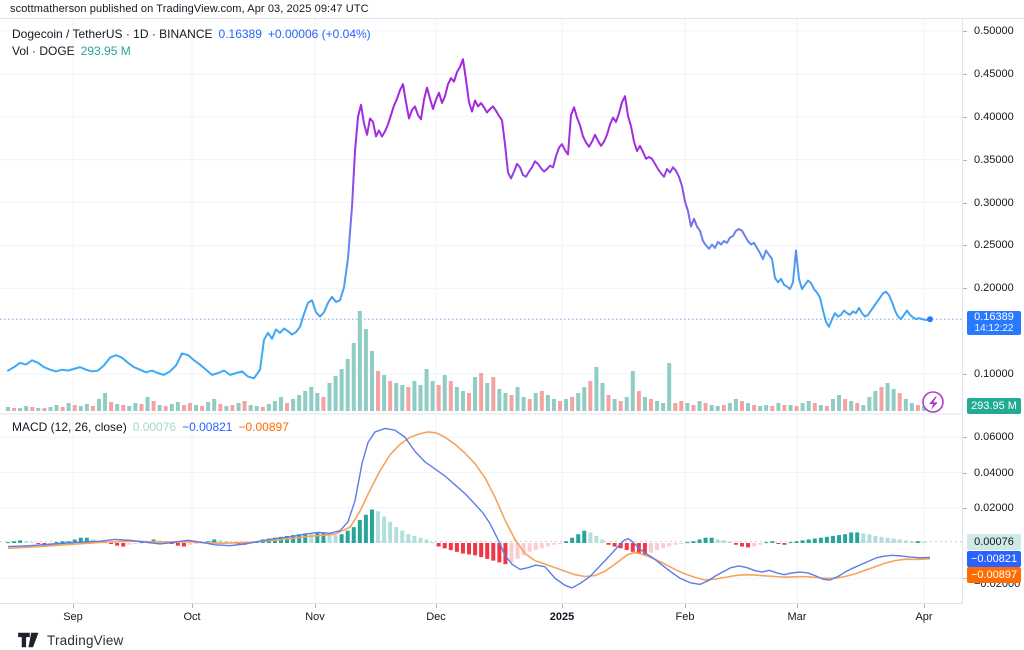  I want to click on macd-line-badge: −0.00821, so click(994, 559).